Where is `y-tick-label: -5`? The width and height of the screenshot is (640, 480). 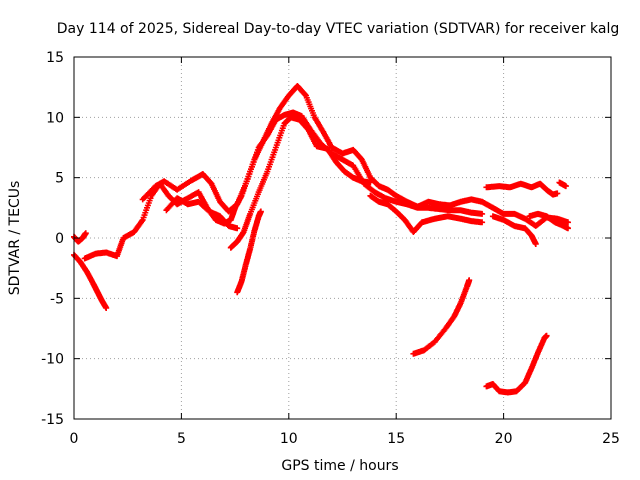 y-tick-label: -5 is located at coordinates (57, 299).